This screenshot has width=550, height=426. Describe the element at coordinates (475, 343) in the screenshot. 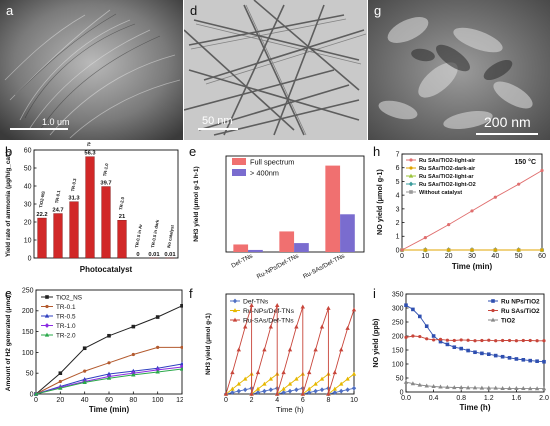

I see `plot-frame` at that location.